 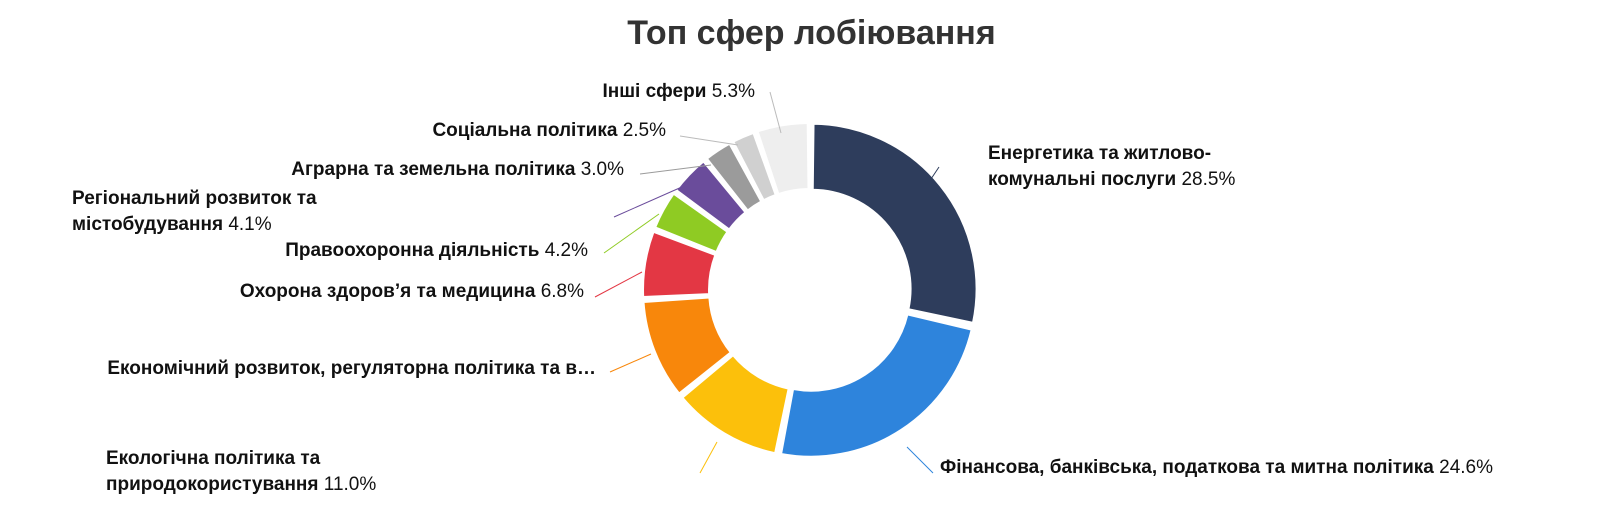 I want to click on slice-label-7: Правоохоронна діяльність 4.2%, so click(x=436, y=250).